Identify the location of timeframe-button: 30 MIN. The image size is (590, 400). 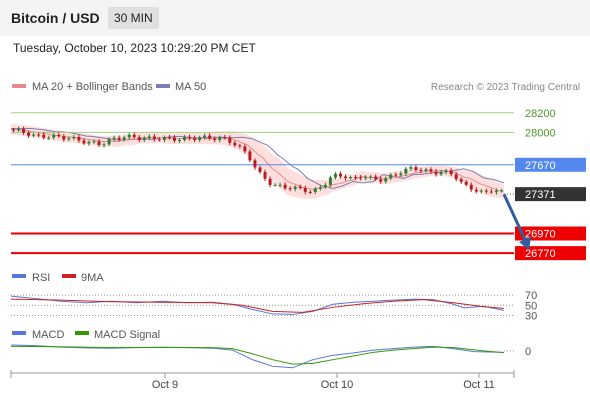
(133, 18).